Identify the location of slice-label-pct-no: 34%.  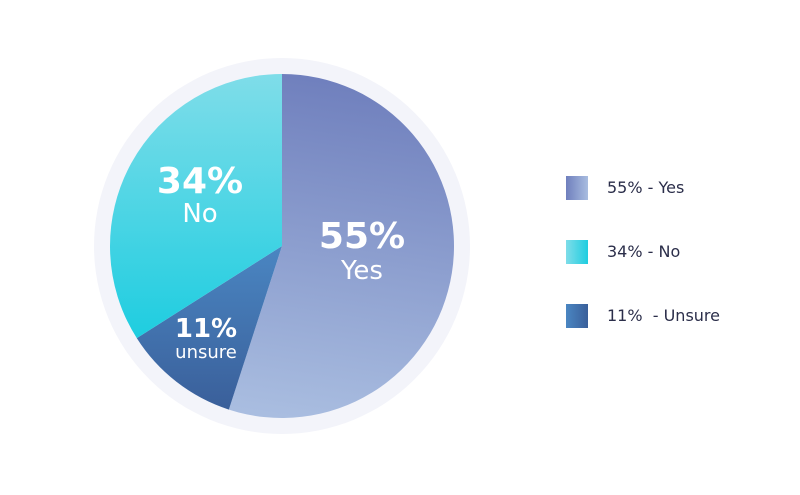
(200, 181).